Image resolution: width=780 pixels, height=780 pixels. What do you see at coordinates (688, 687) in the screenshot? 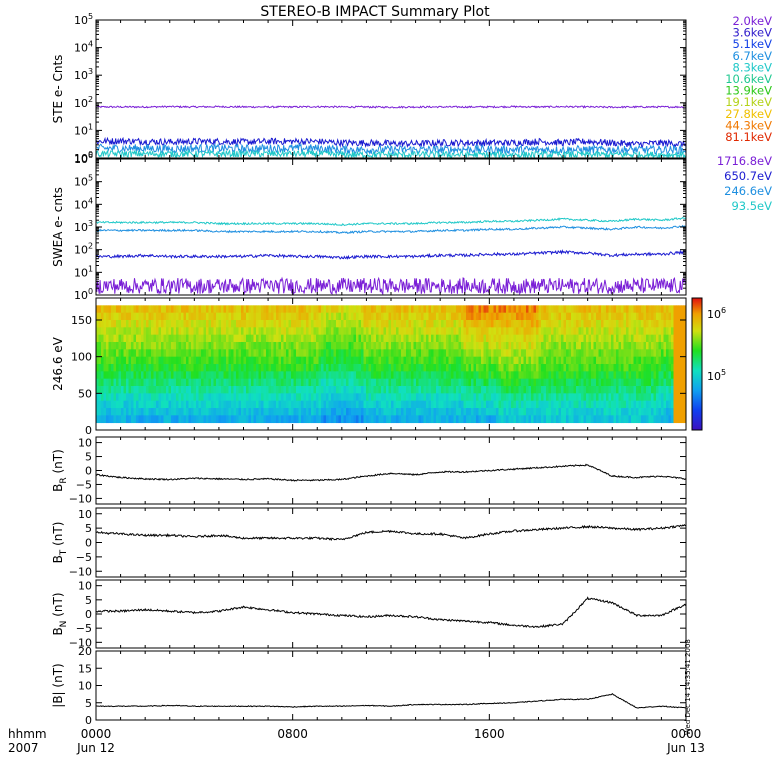
I see `timestamp-side-text: Wed Dec 14 14:35:41 2008` at bounding box center [688, 687].